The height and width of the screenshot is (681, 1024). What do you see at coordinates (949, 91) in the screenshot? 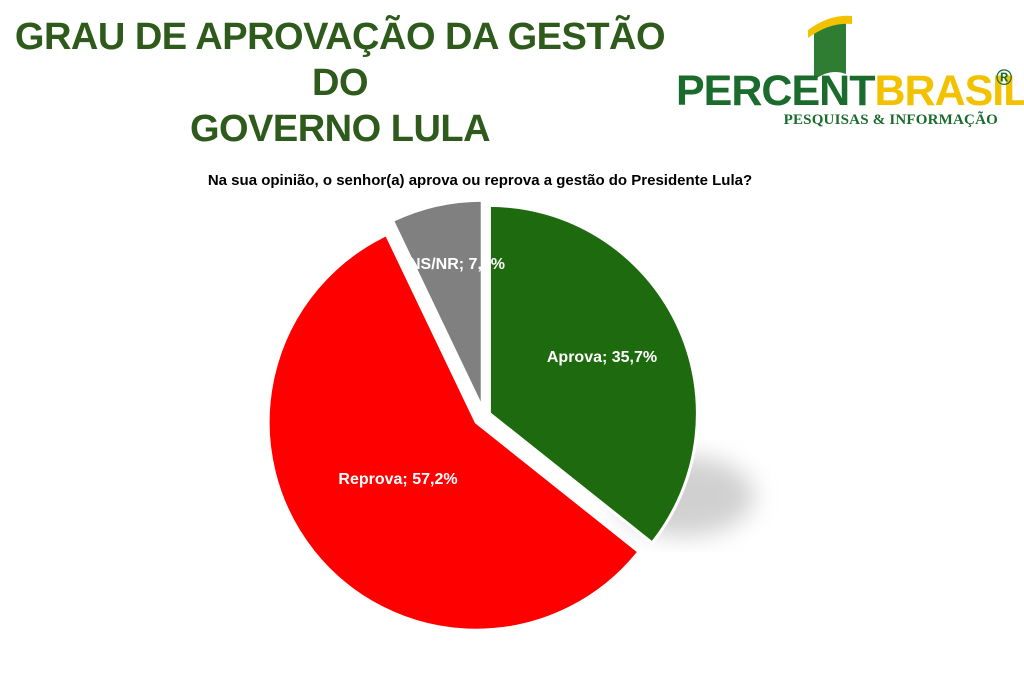
I see `logo-word-brasil: BRASIL` at bounding box center [949, 91].